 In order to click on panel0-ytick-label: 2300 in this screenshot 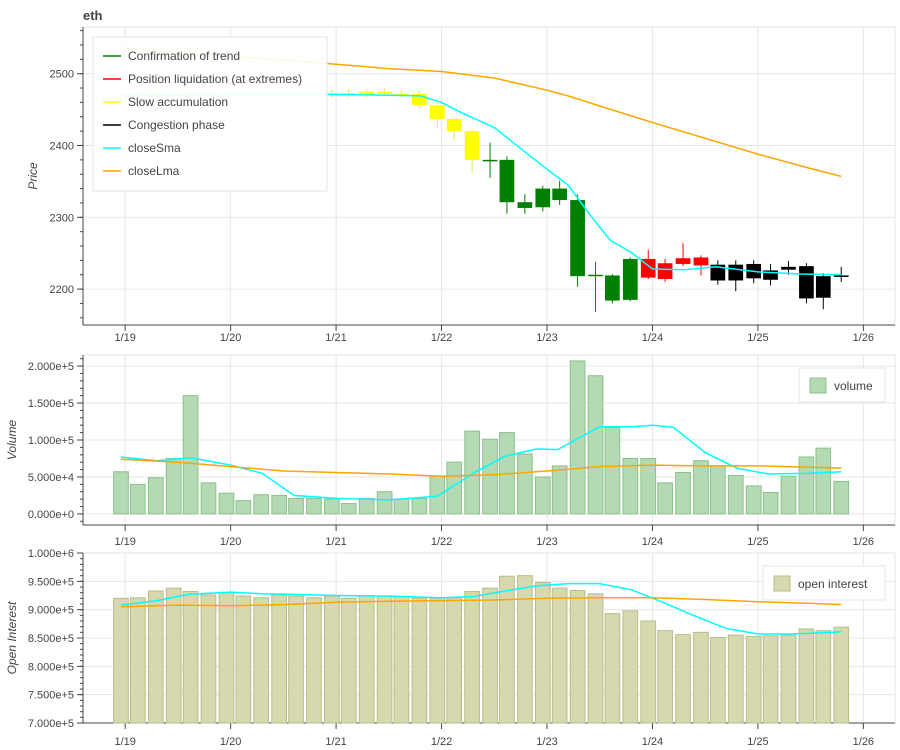, I will do `click(62, 218)`.